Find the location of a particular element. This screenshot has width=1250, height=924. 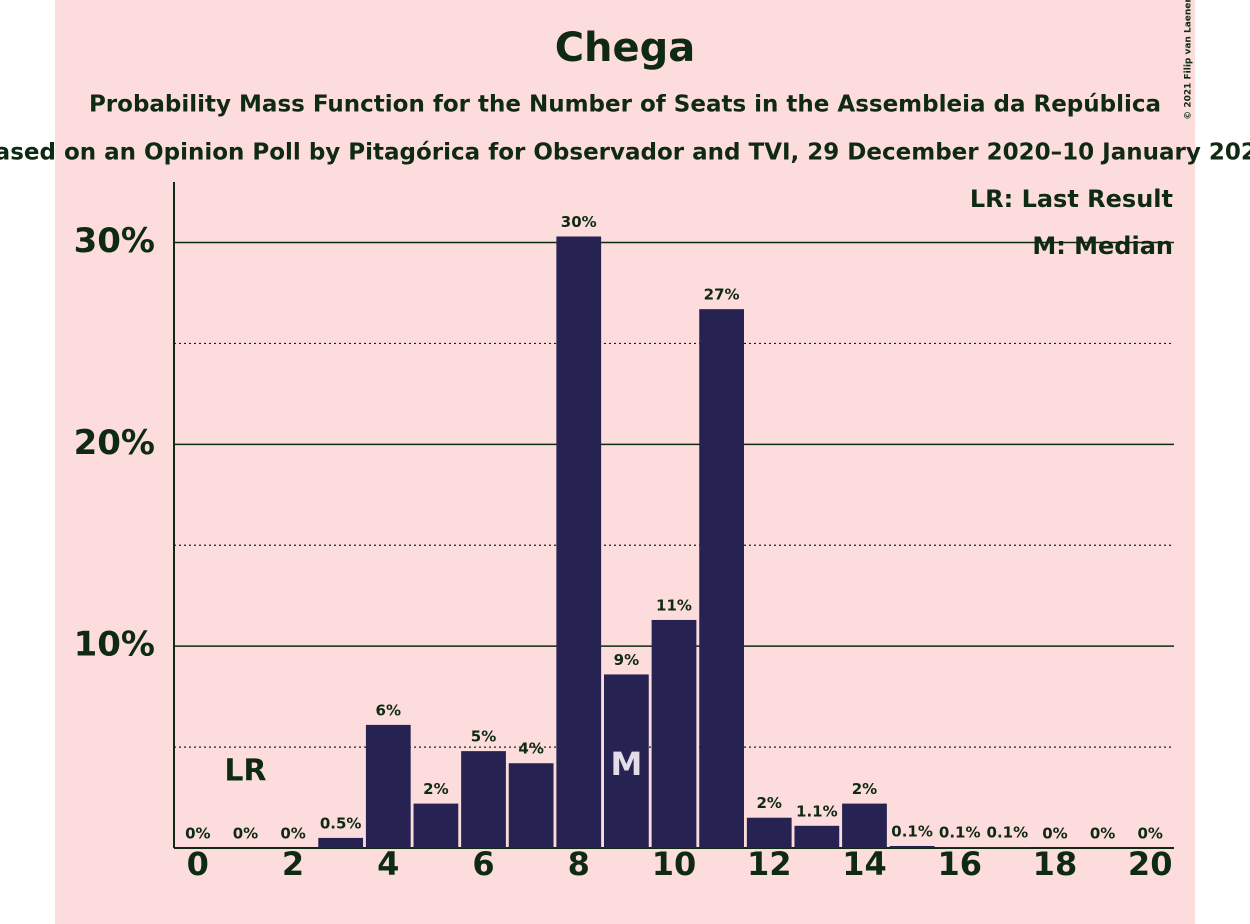

value-label: 27% is located at coordinates (722, 295).